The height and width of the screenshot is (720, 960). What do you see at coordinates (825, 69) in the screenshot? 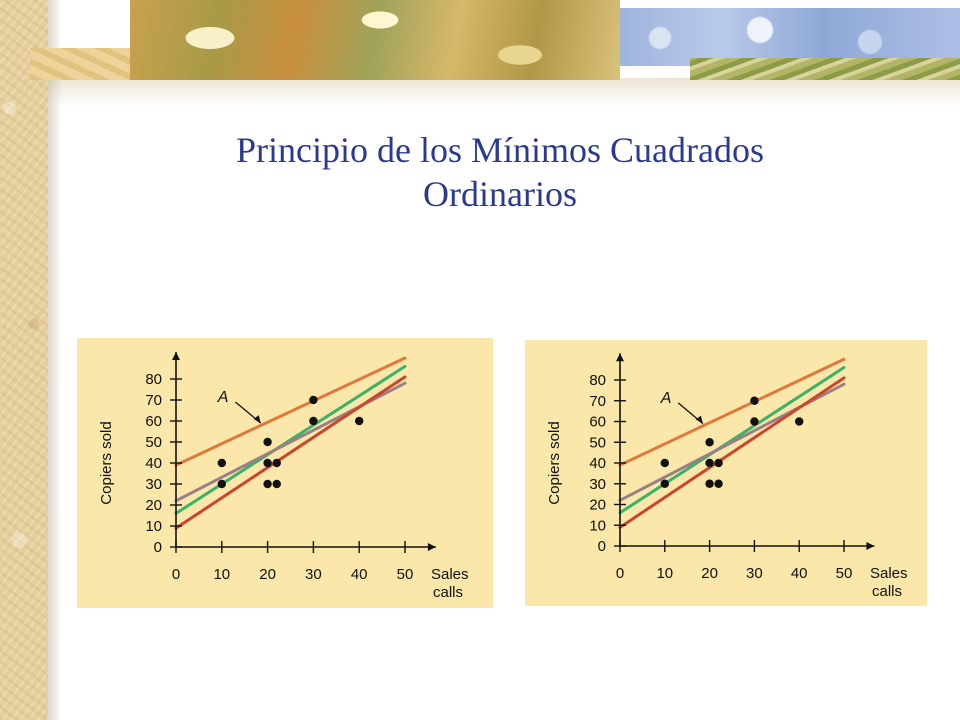
I see `banner-grass-image` at bounding box center [825, 69].